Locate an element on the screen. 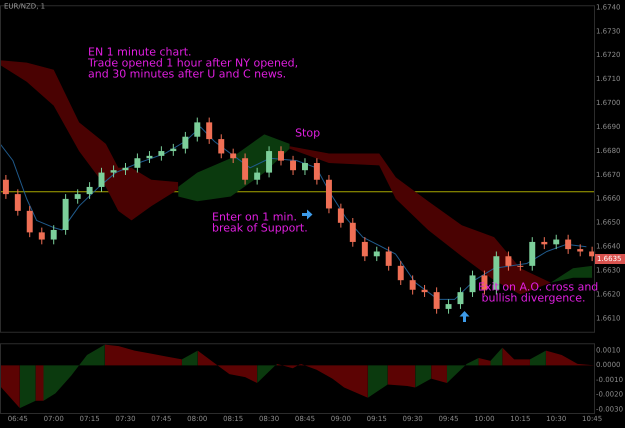 This screenshot has height=428, width=625. annotation: Enter on 1 min. break of Support. is located at coordinates (260, 222).